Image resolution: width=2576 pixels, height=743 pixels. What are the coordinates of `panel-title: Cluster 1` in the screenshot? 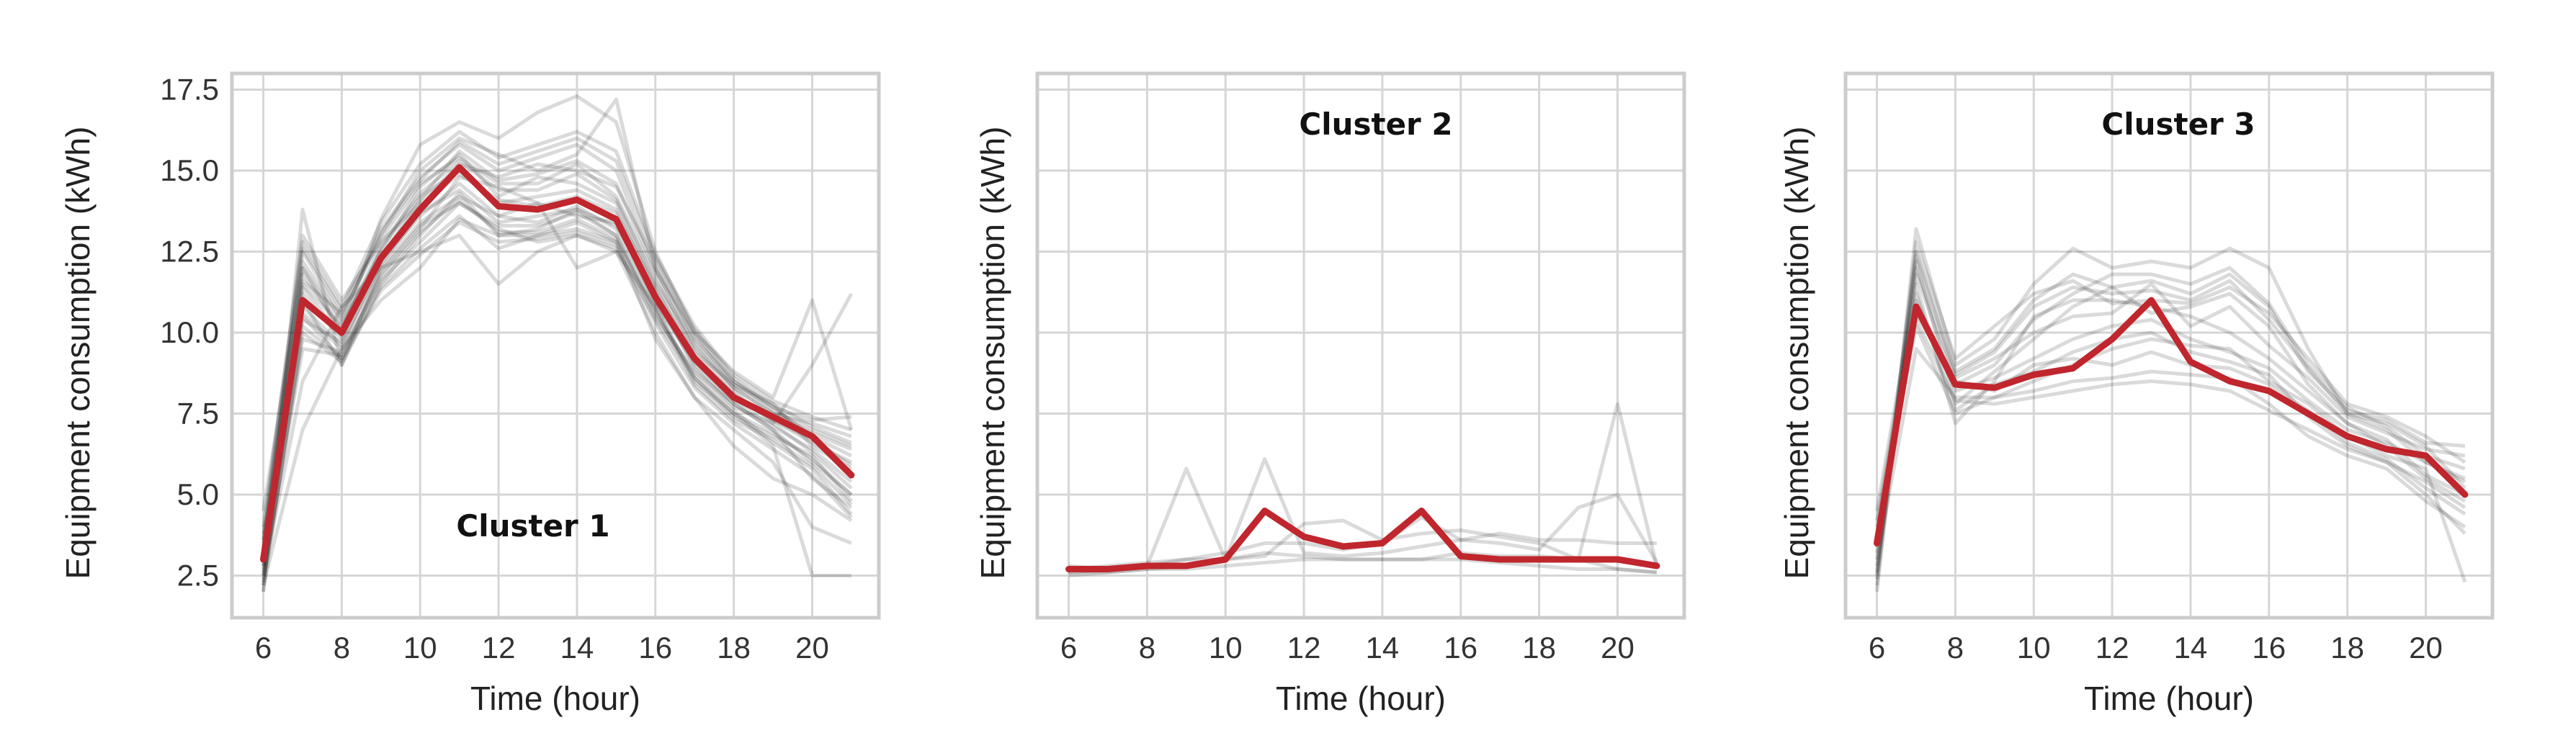 It's located at (532, 526).